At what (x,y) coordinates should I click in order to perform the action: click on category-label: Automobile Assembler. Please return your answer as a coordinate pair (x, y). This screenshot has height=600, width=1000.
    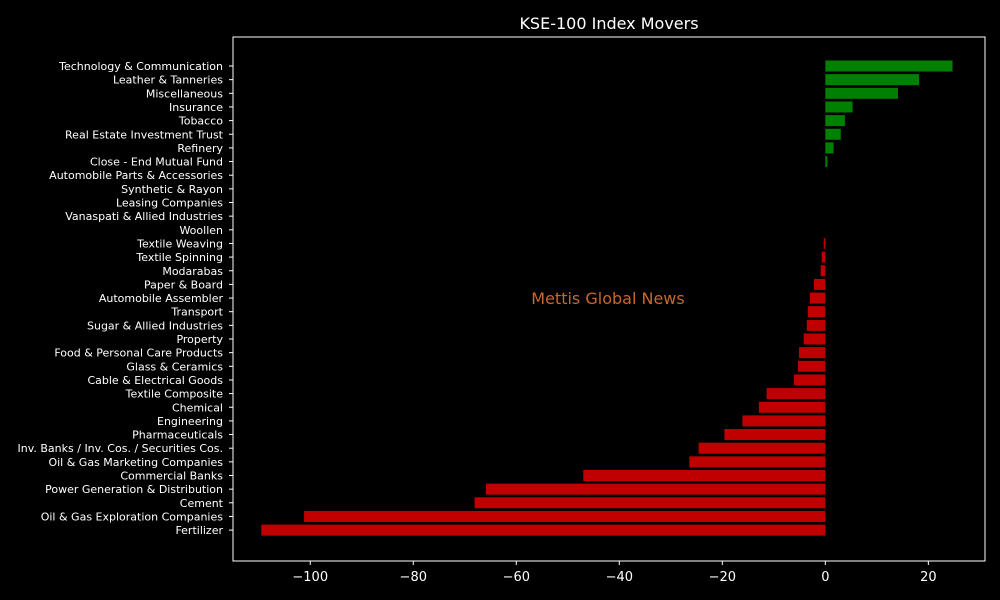
    Looking at the image, I should click on (161, 298).